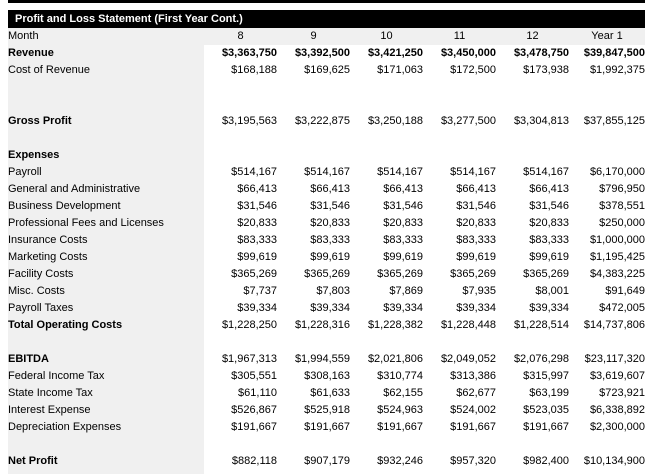 This screenshot has width=645, height=474. What do you see at coordinates (607, 410) in the screenshot?
I see `cell-value: $6,338,892` at bounding box center [607, 410].